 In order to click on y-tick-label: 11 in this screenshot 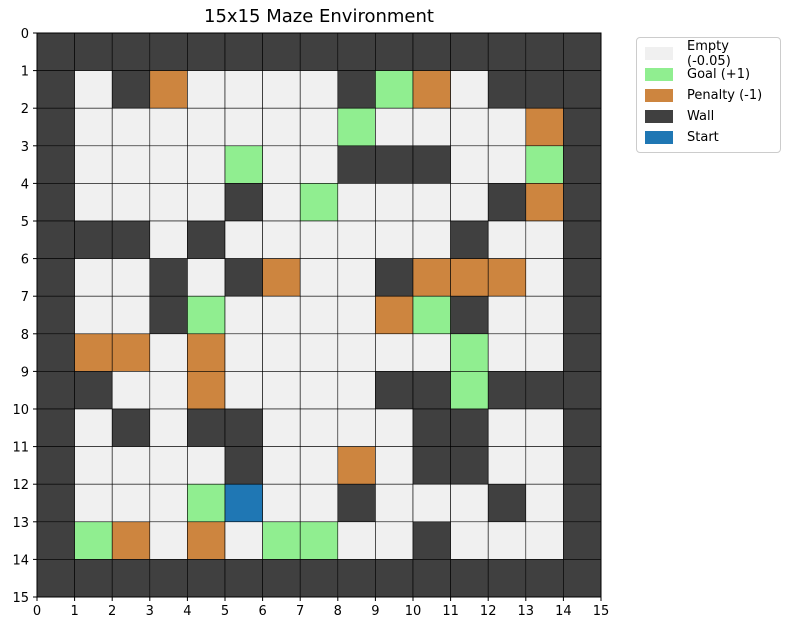, I will do `click(20, 448)`.